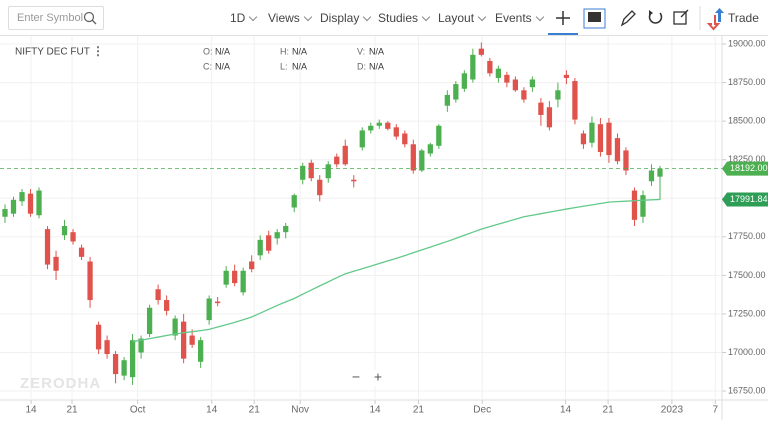 Image resolution: width=768 pixels, height=436 pixels. Describe the element at coordinates (403, 18) in the screenshot. I see `menu-studies: Studies` at that location.